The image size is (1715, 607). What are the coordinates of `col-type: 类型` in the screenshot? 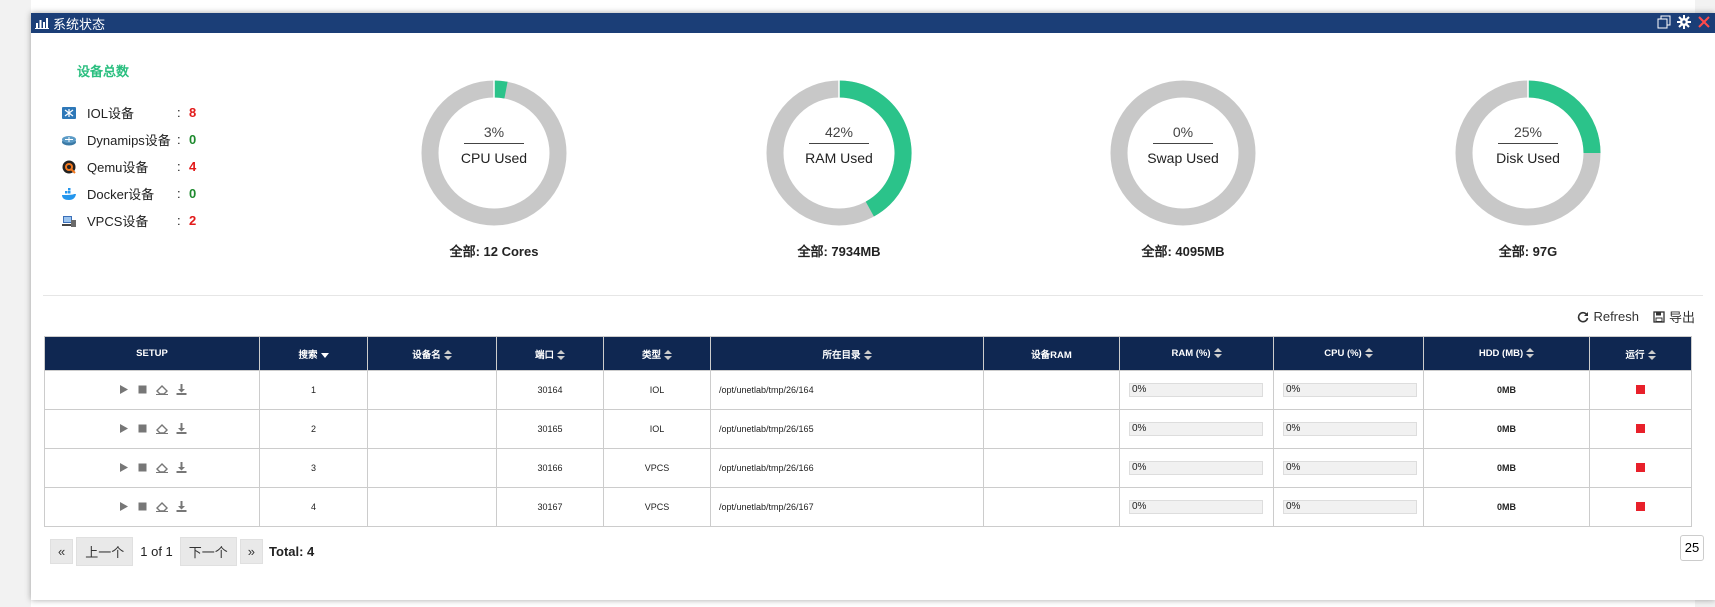 It's located at (657, 353).